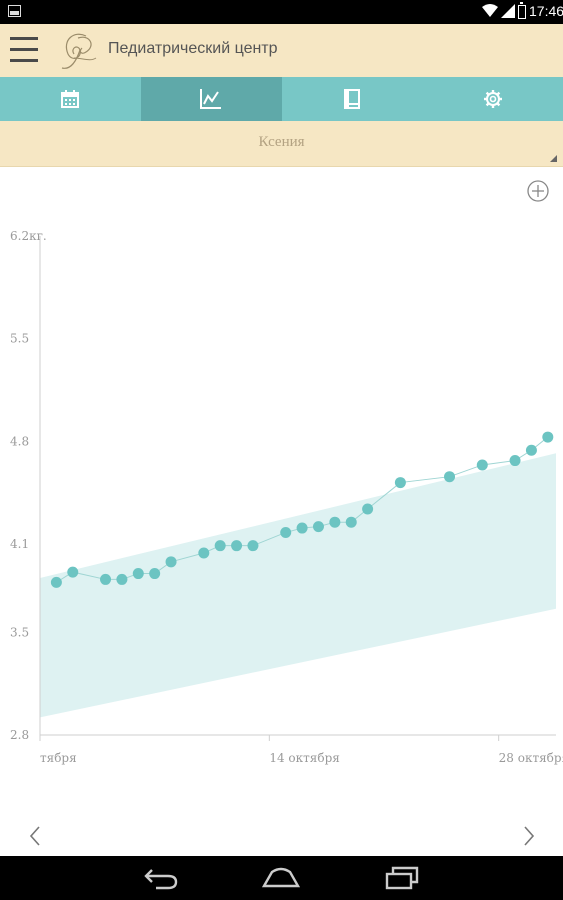  I want to click on gear-icon, so click(492, 99).